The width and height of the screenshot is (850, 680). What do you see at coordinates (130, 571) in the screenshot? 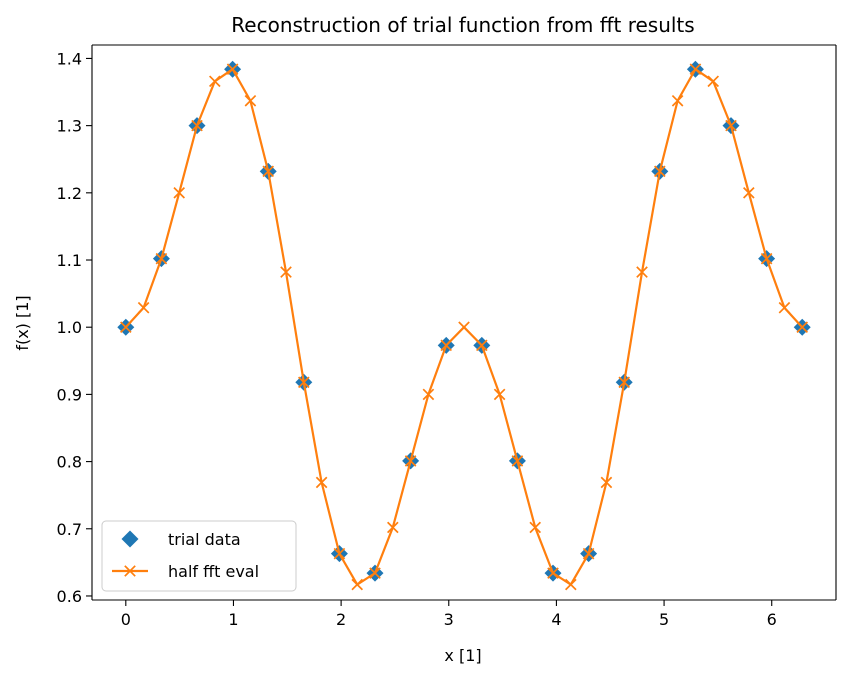
I see `legend-marker-half-fft-eval` at bounding box center [130, 571].